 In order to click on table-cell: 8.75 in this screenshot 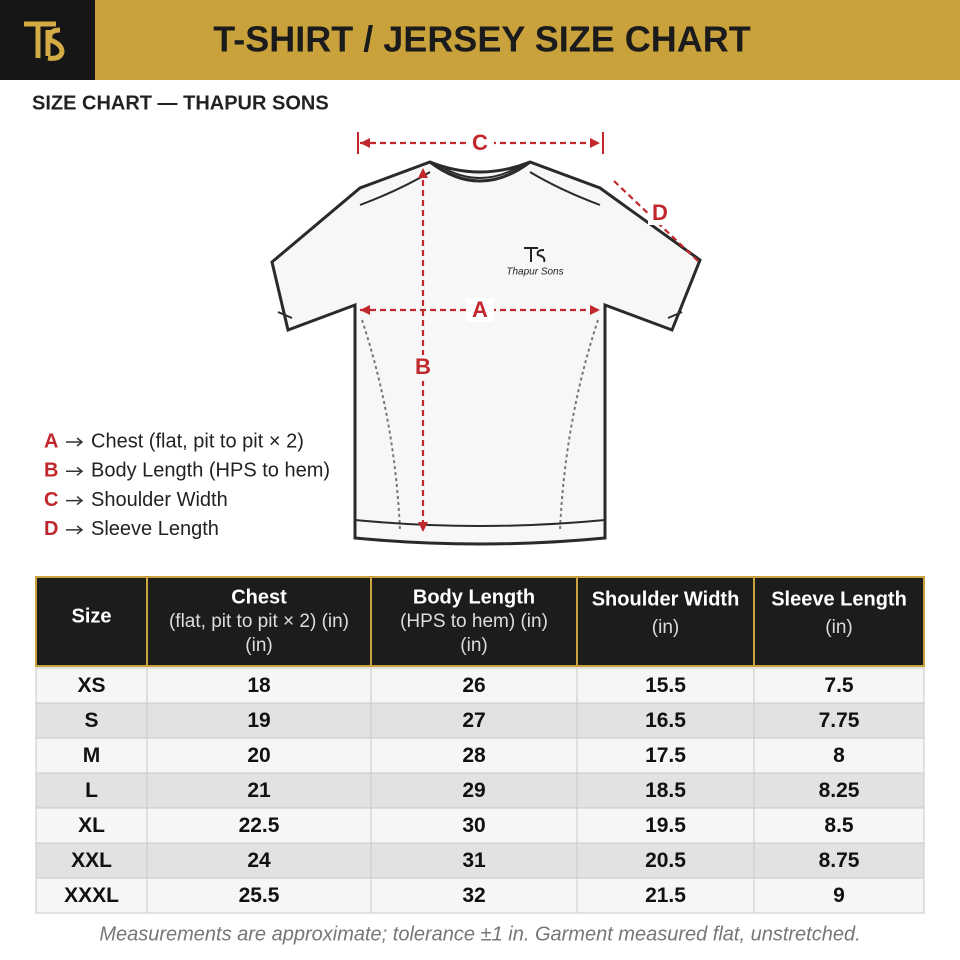, I will do `click(839, 860)`.